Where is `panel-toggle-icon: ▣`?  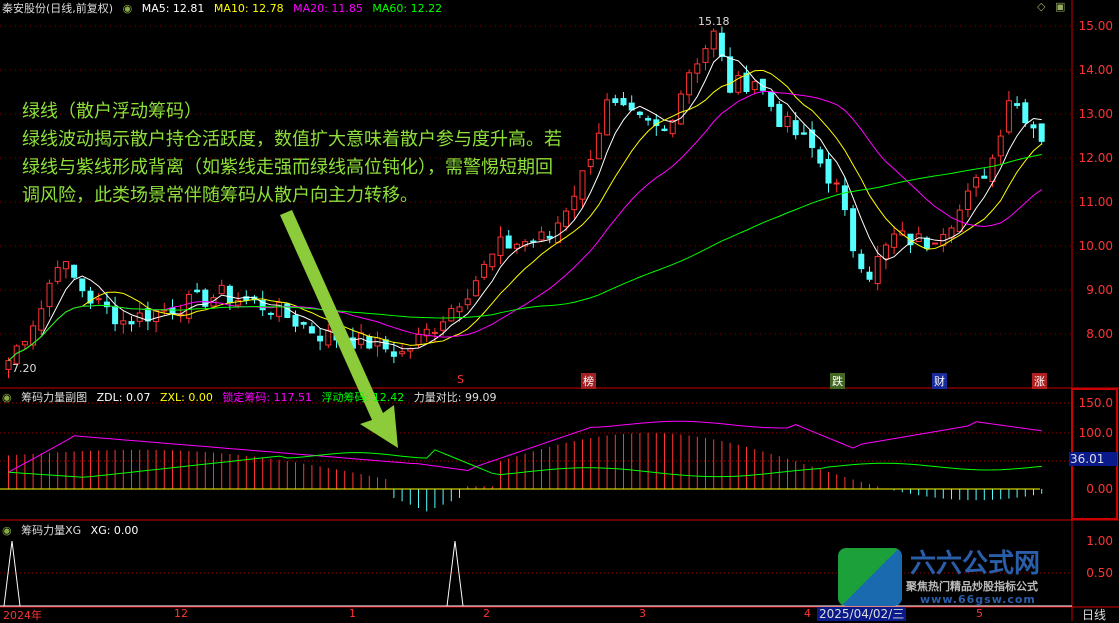
panel-toggle-icon: ▣ is located at coordinates (1060, 6).